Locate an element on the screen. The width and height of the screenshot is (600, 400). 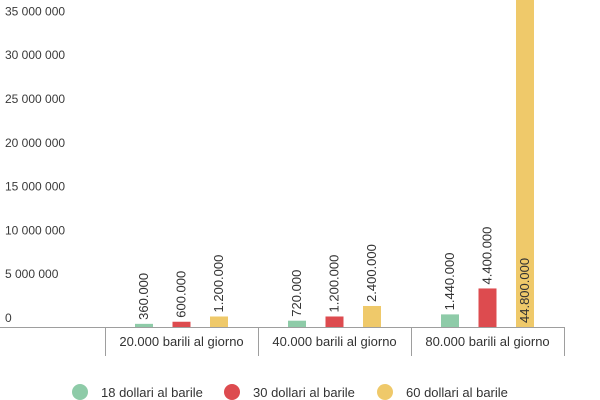
legend-item: 30 dollari al barile is located at coordinates (289, 392).